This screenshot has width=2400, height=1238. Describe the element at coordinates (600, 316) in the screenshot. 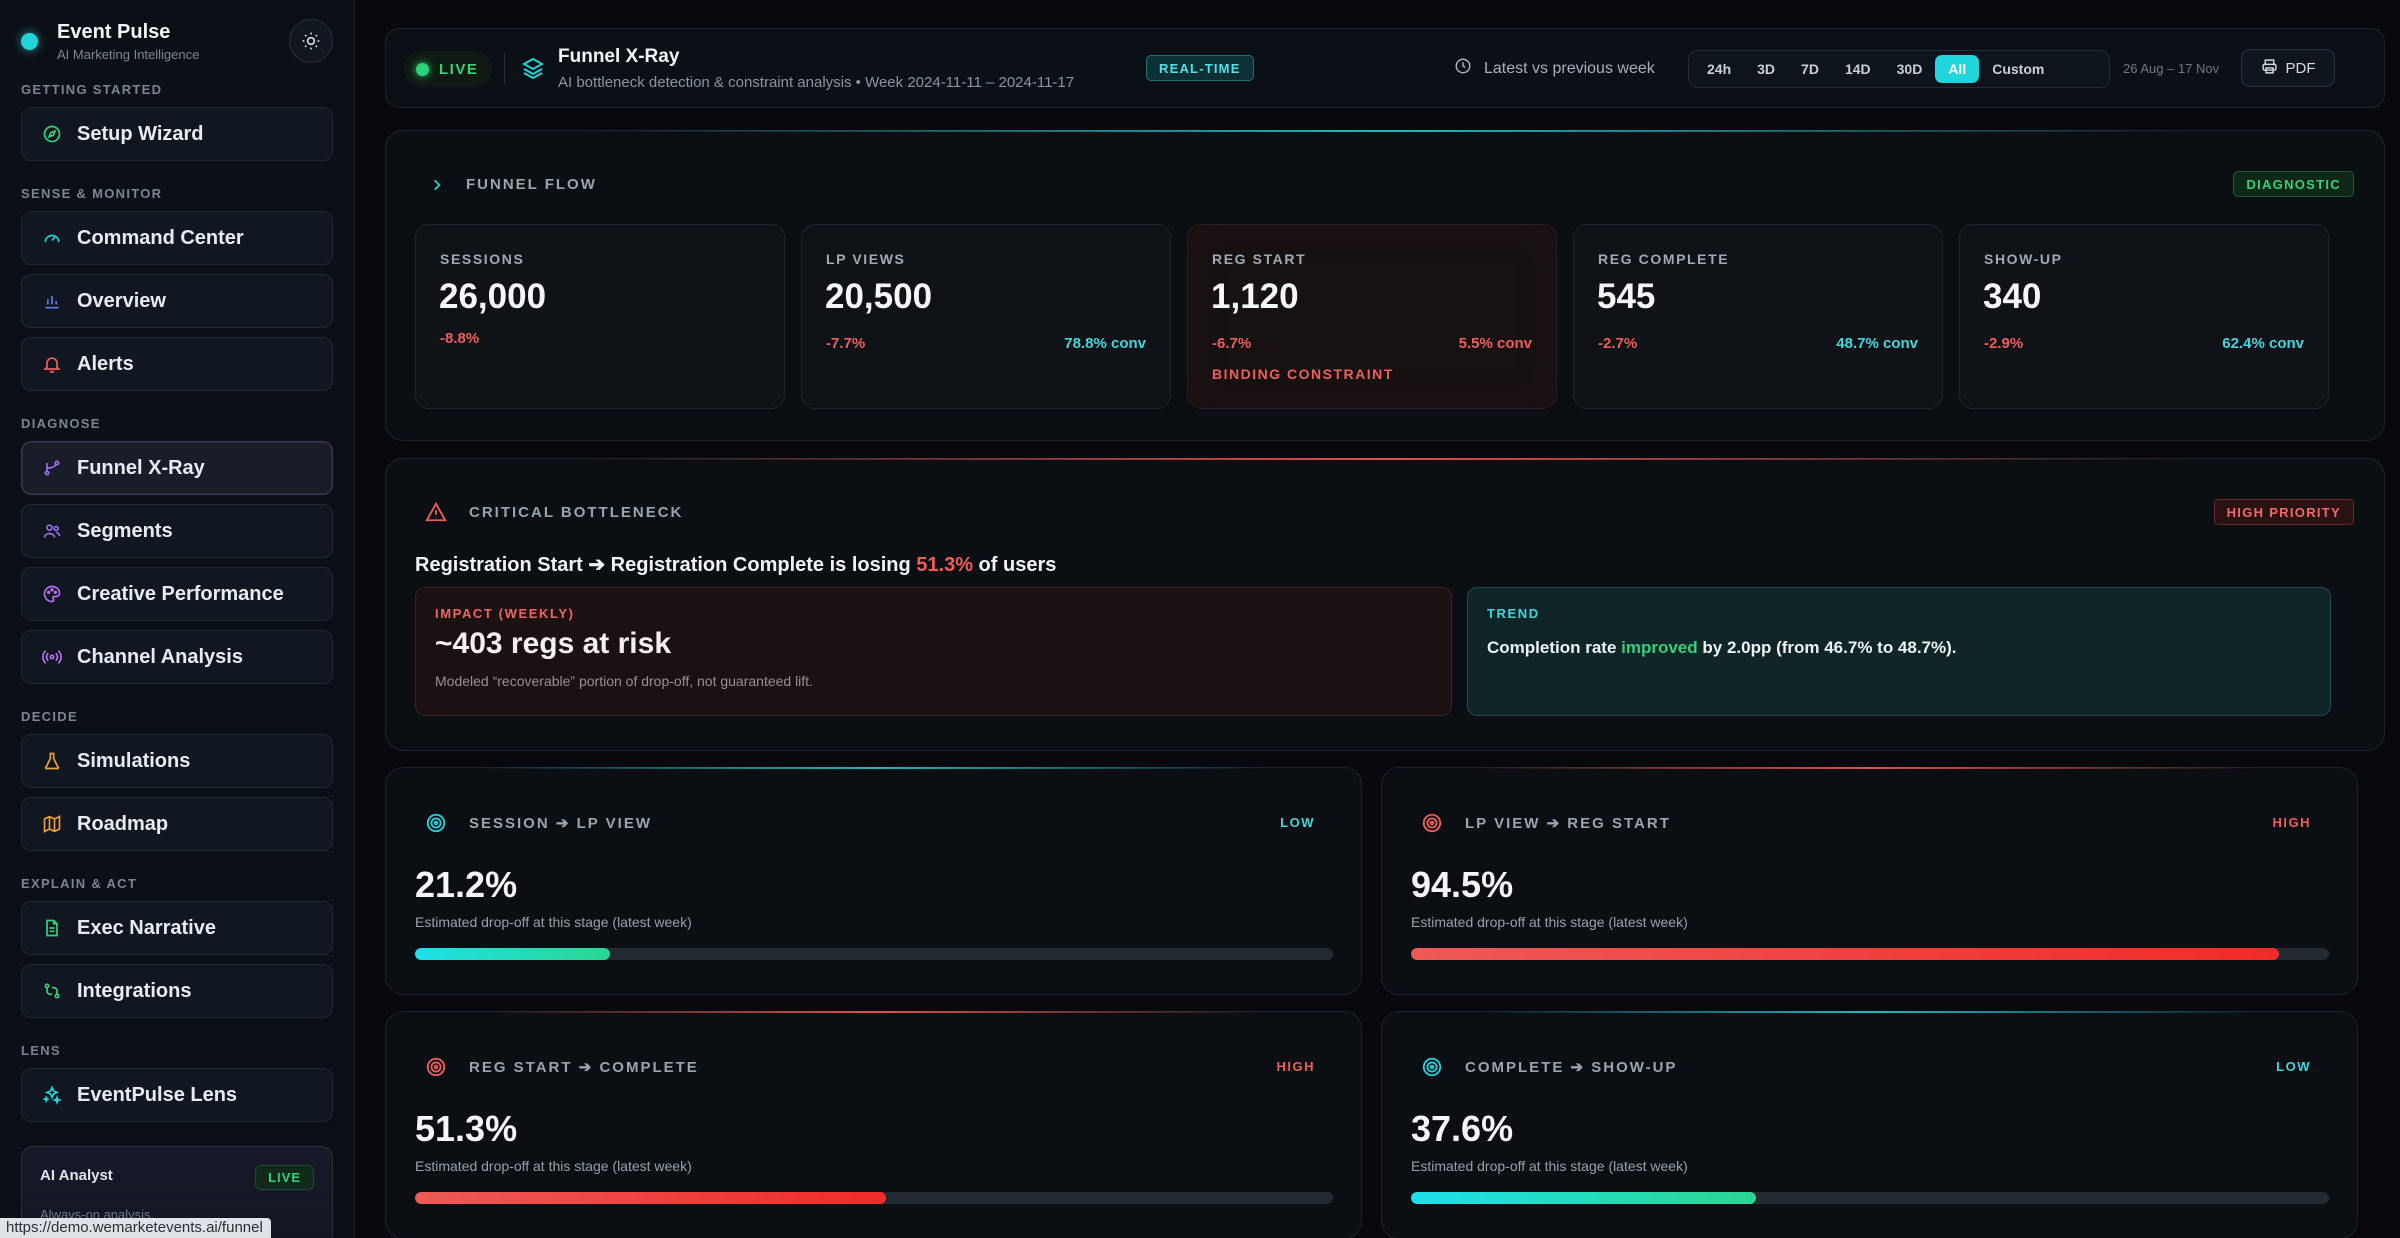

I see `funnel-stage-sessions: SESSIONS 26,000 -8.8%` at that location.